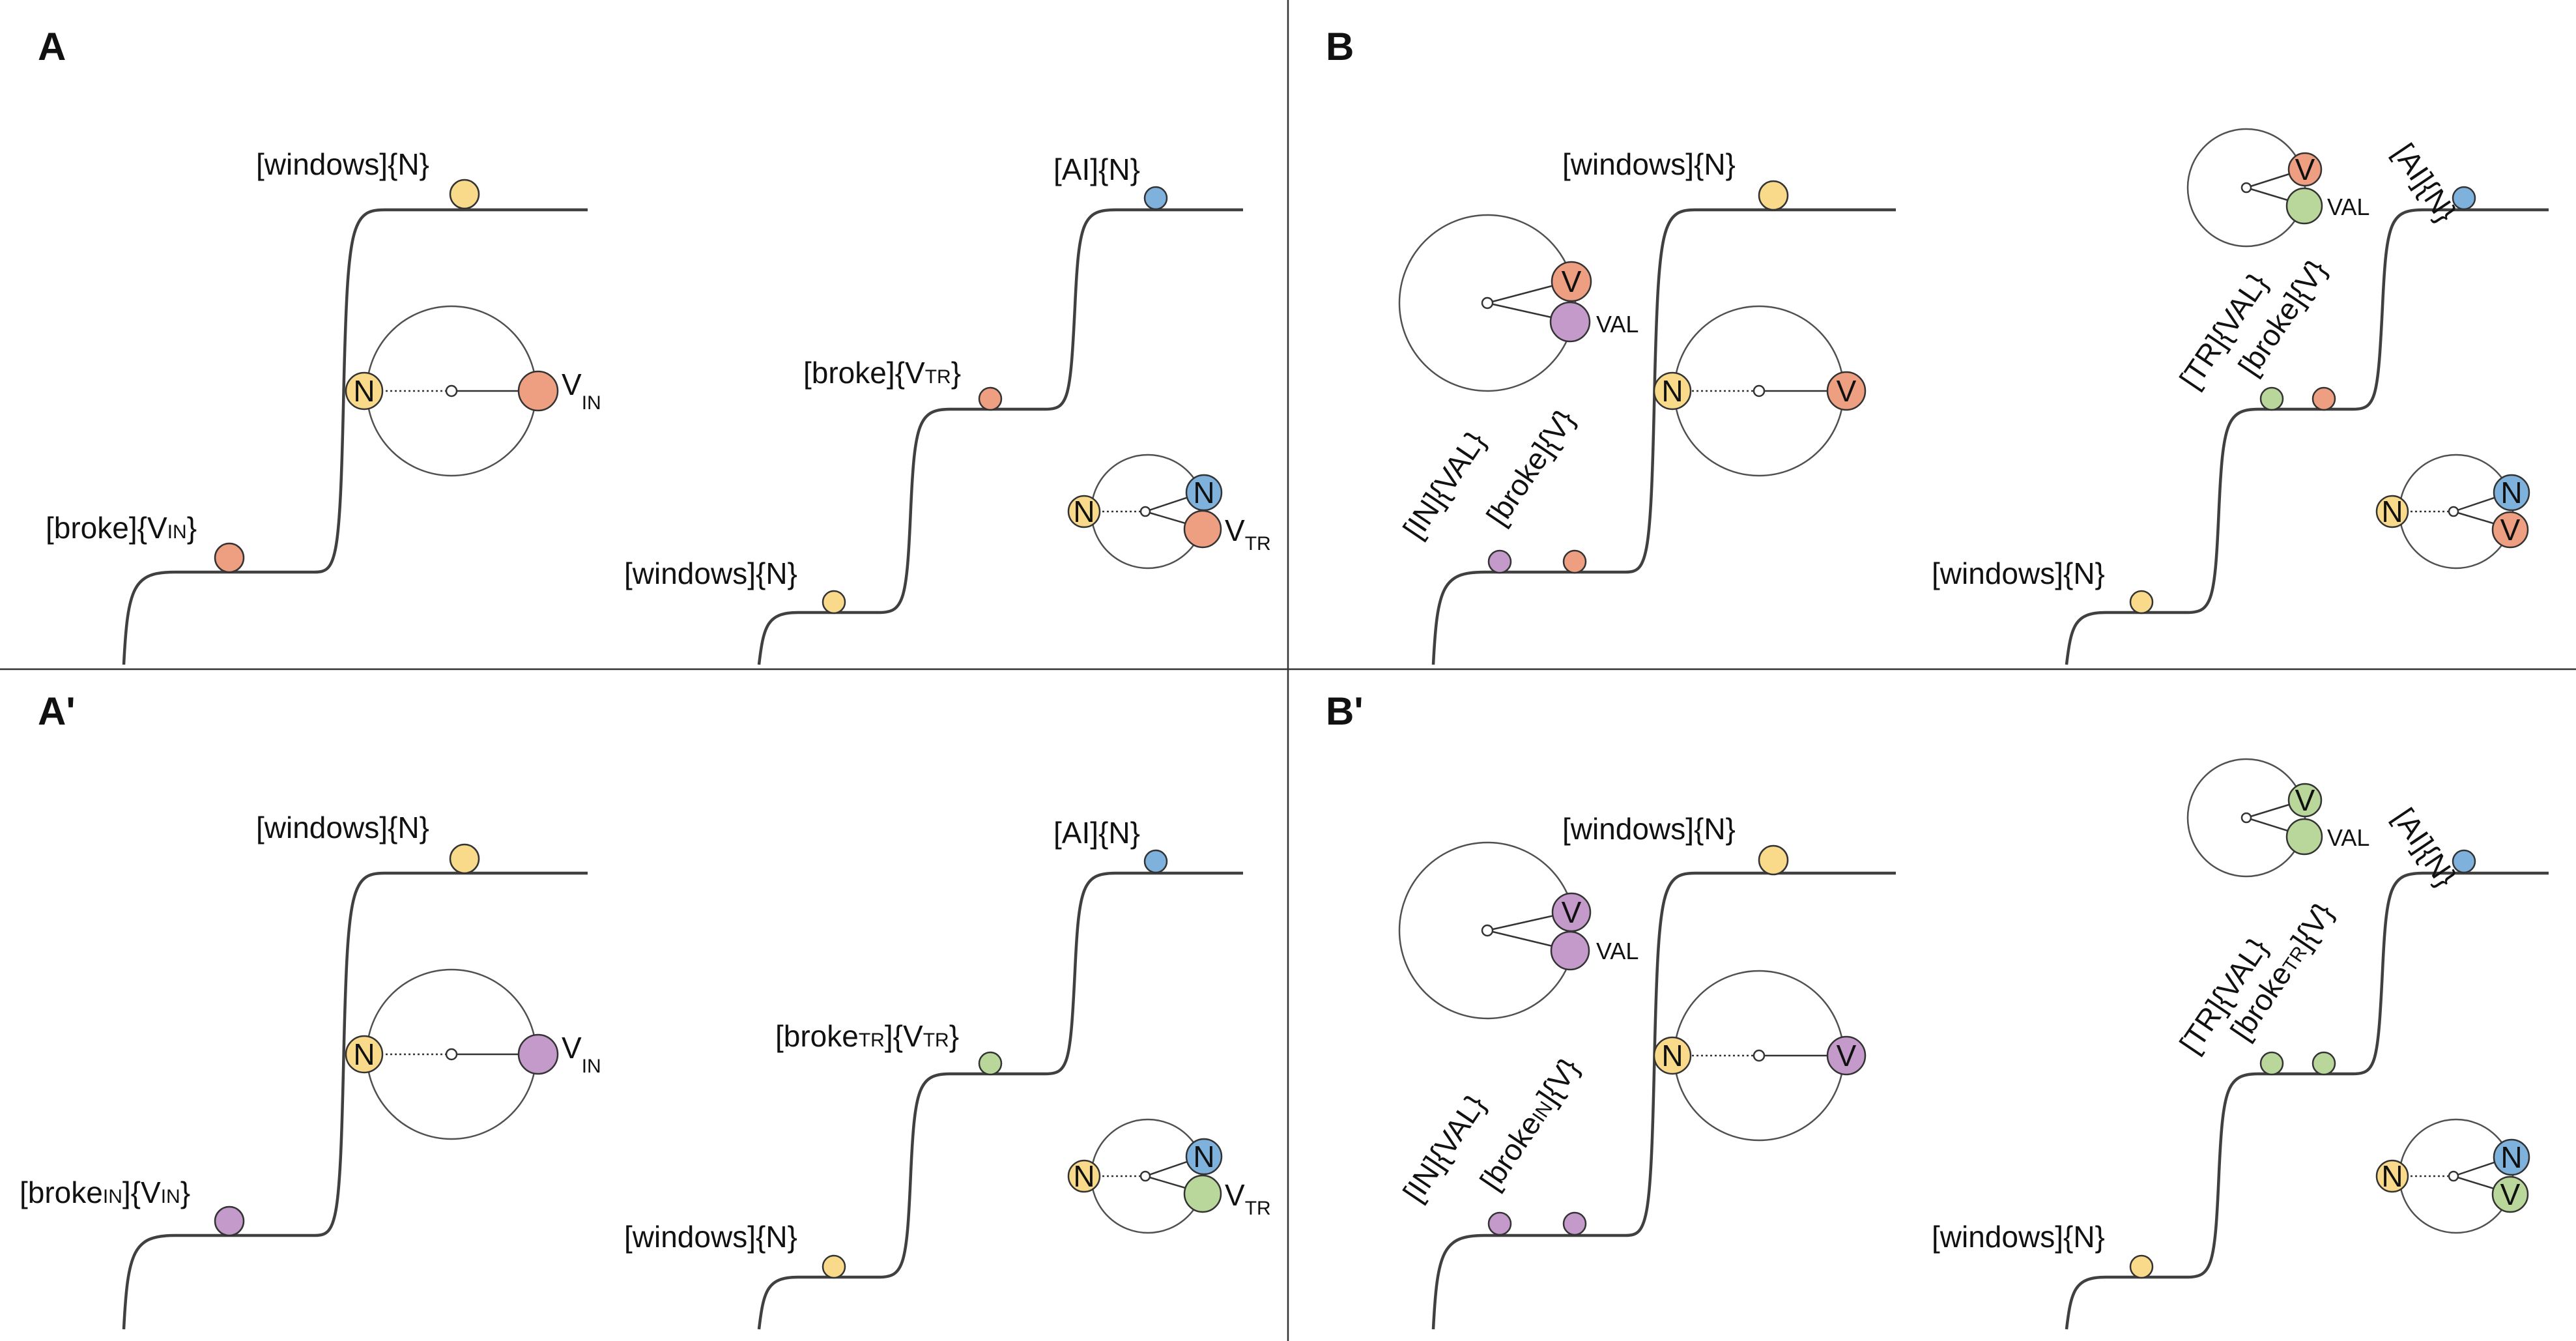  I want to click on valency-circle: N N V, so click(2452, 1176).